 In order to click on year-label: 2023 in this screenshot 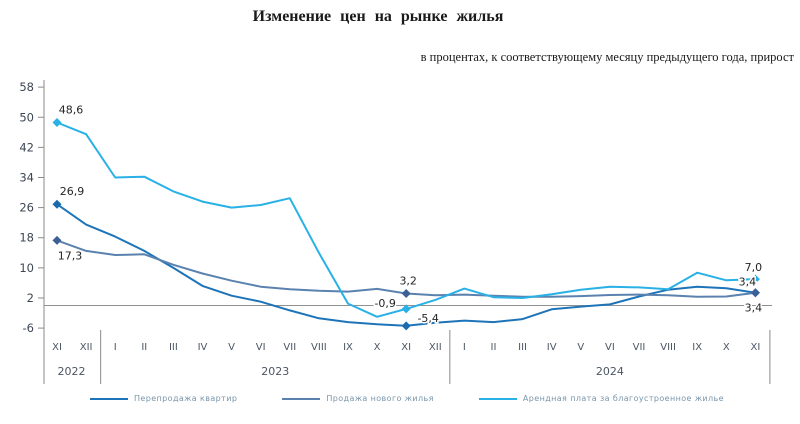, I will do `click(275, 371)`.